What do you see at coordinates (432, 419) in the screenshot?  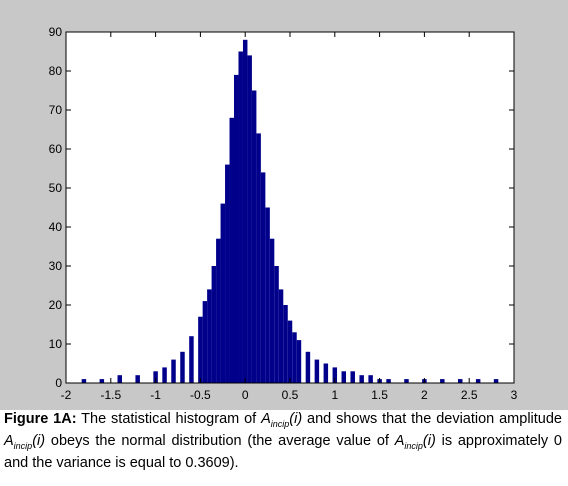 I see `caption-text-2: and shows that the deviation amplitude` at bounding box center [432, 419].